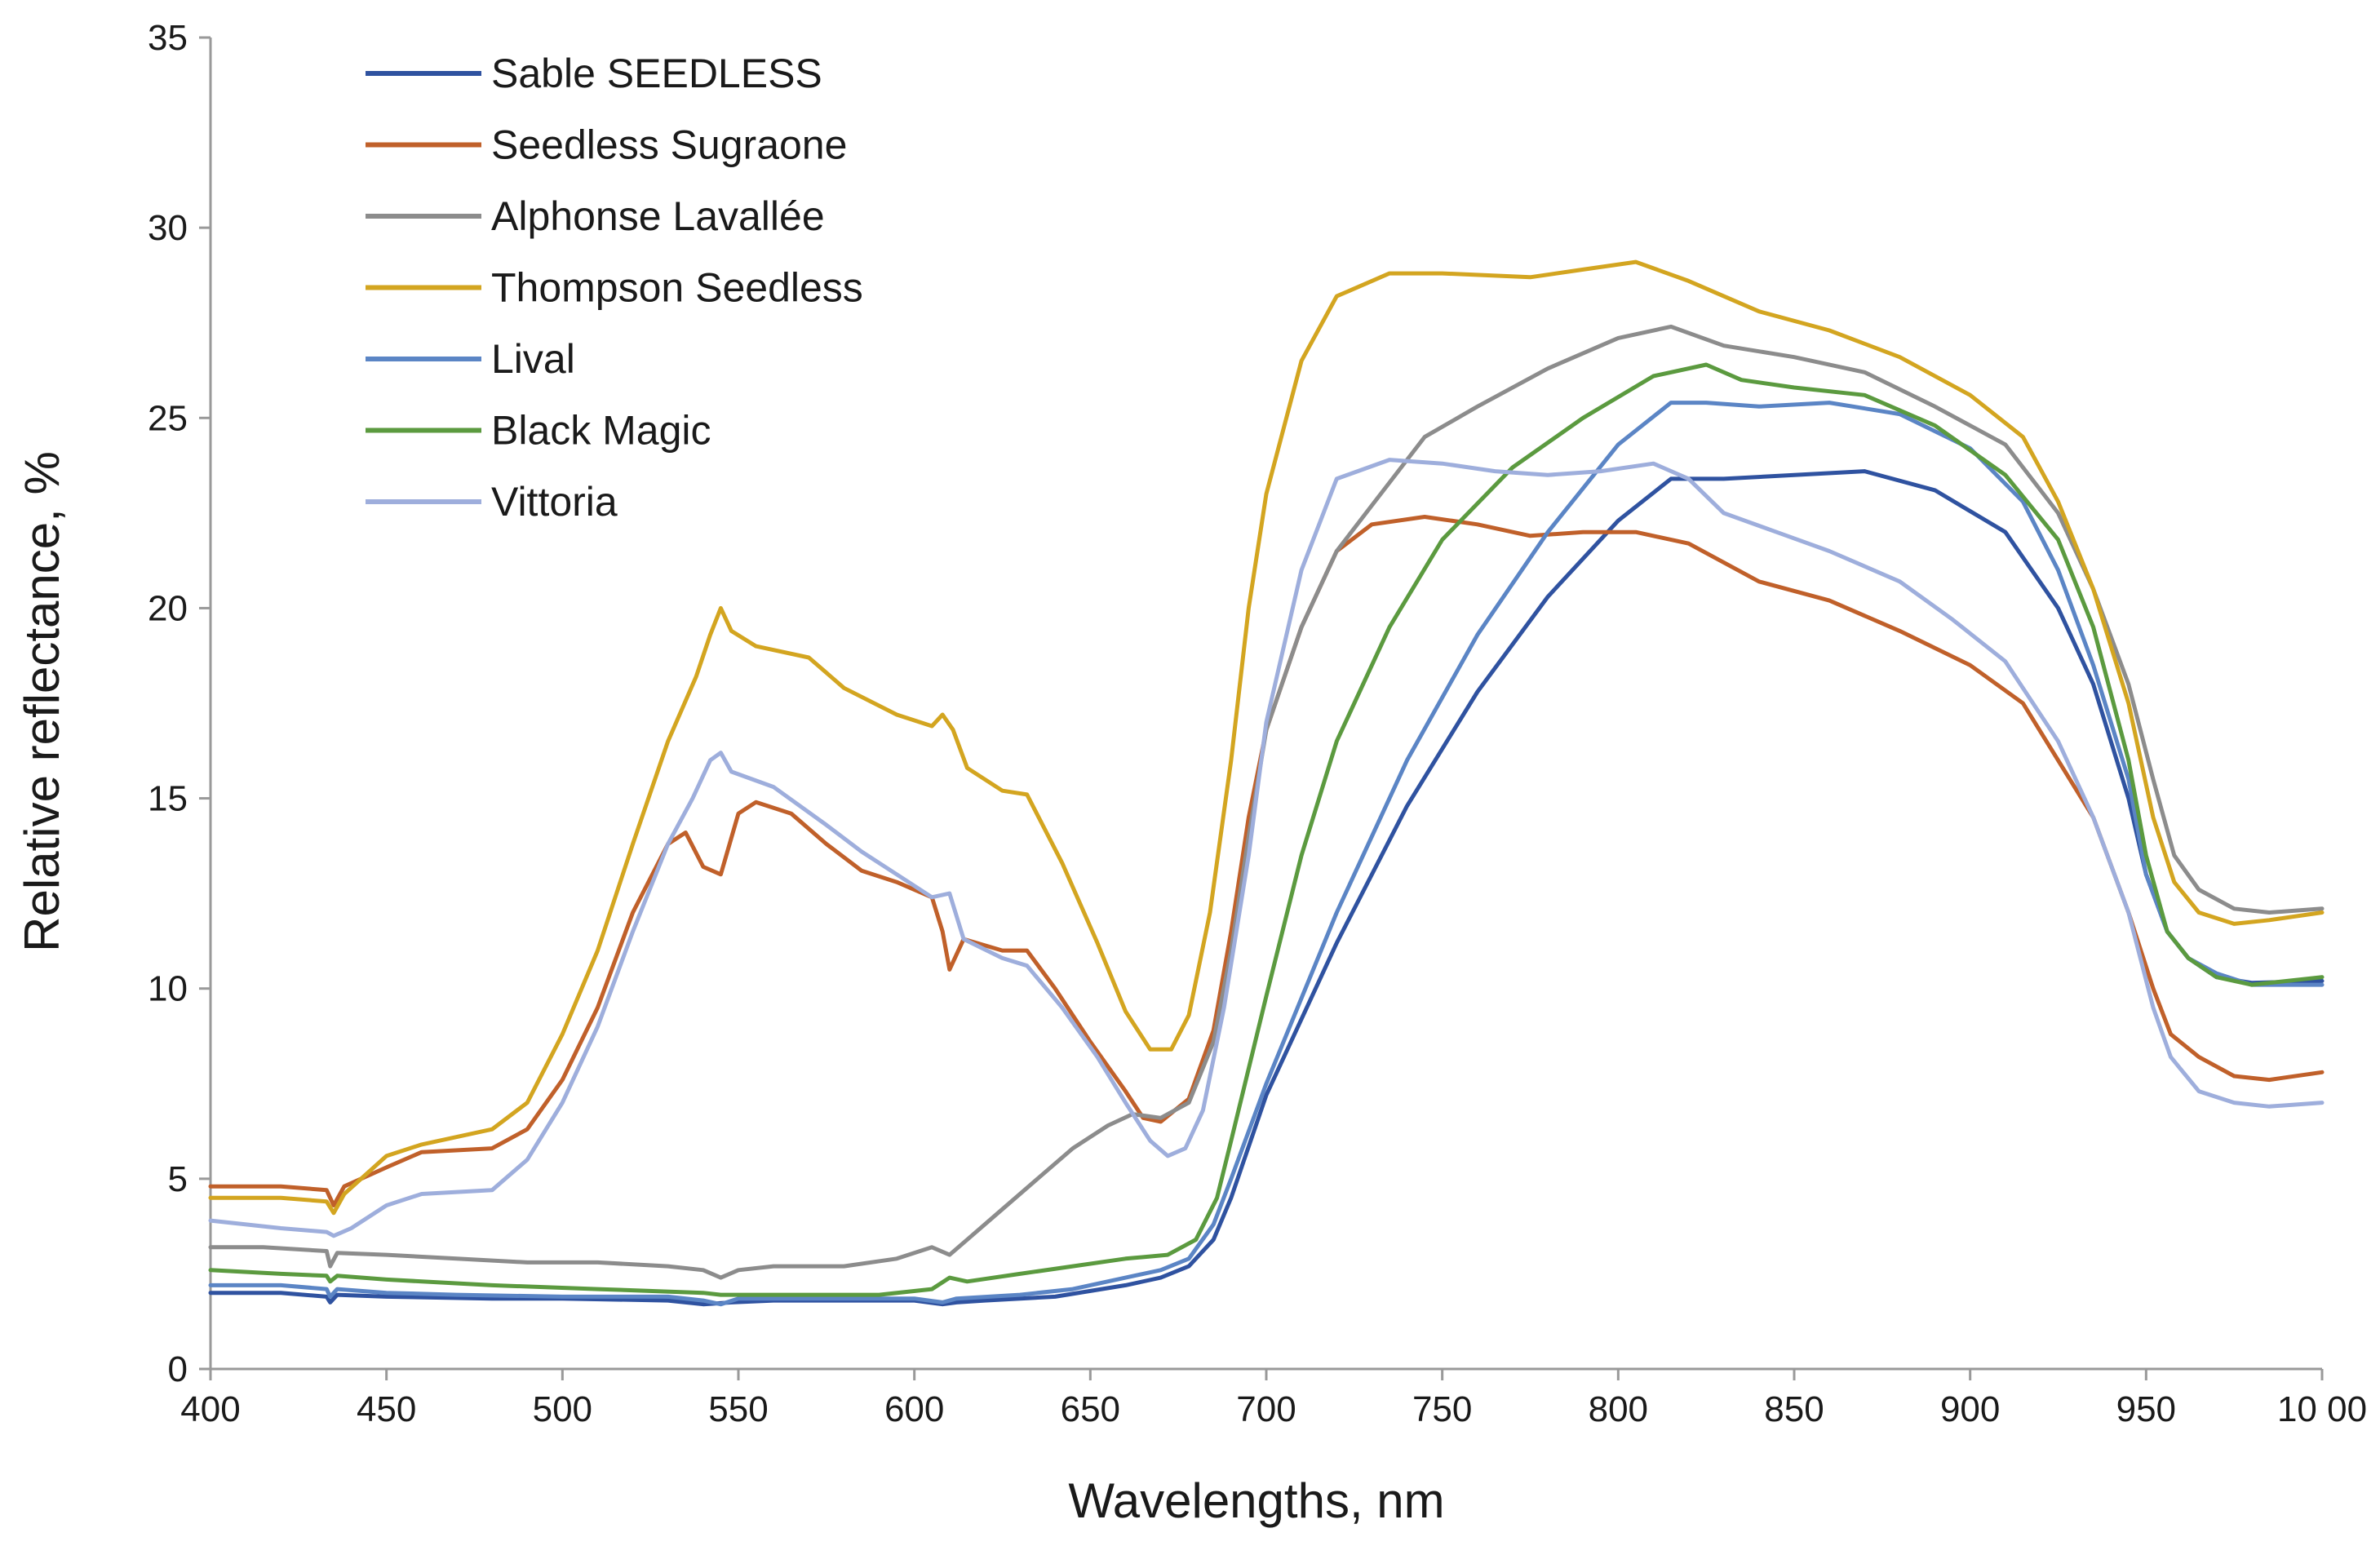  I want to click on x-tick-label: 600, so click(914, 1409).